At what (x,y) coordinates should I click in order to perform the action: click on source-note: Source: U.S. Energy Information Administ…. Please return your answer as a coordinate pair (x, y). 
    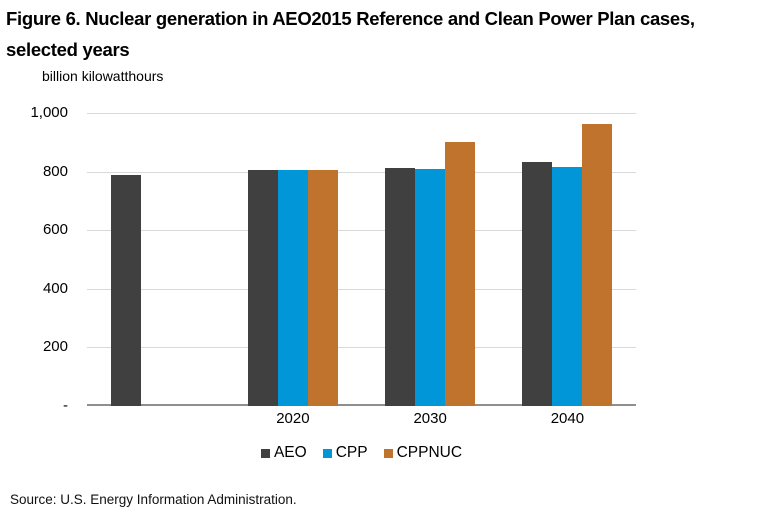
    Looking at the image, I should click on (153, 499).